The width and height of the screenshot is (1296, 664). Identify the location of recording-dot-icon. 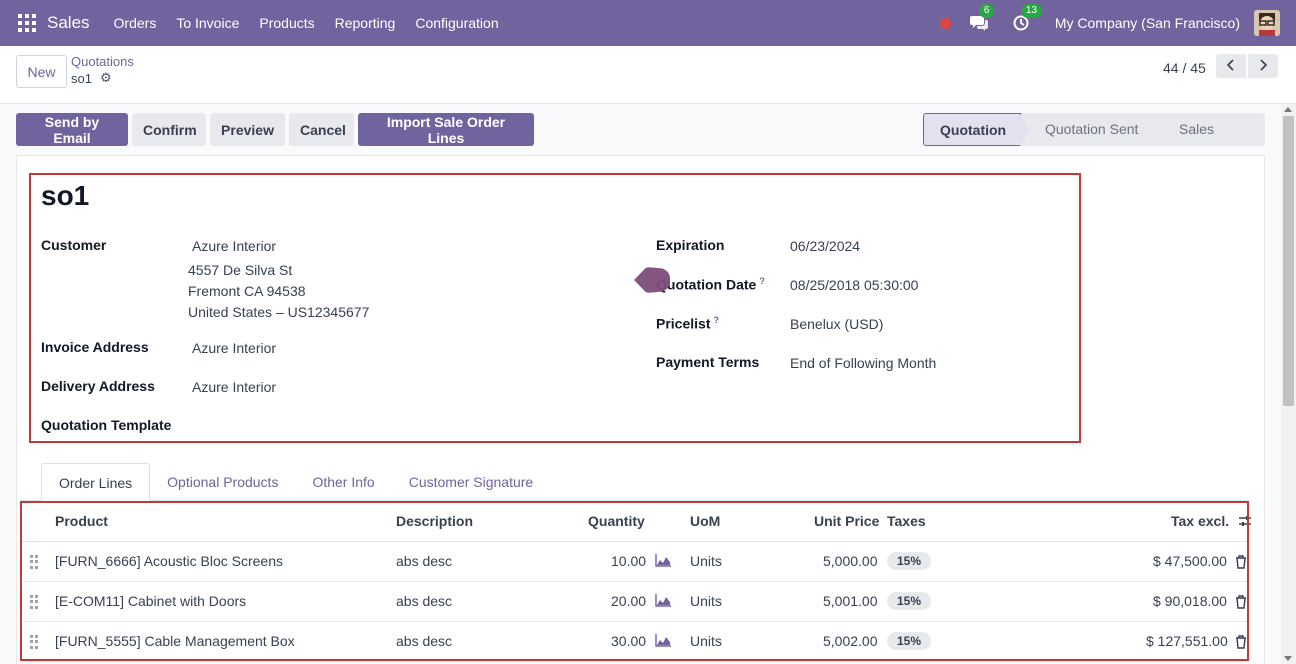
(945, 23).